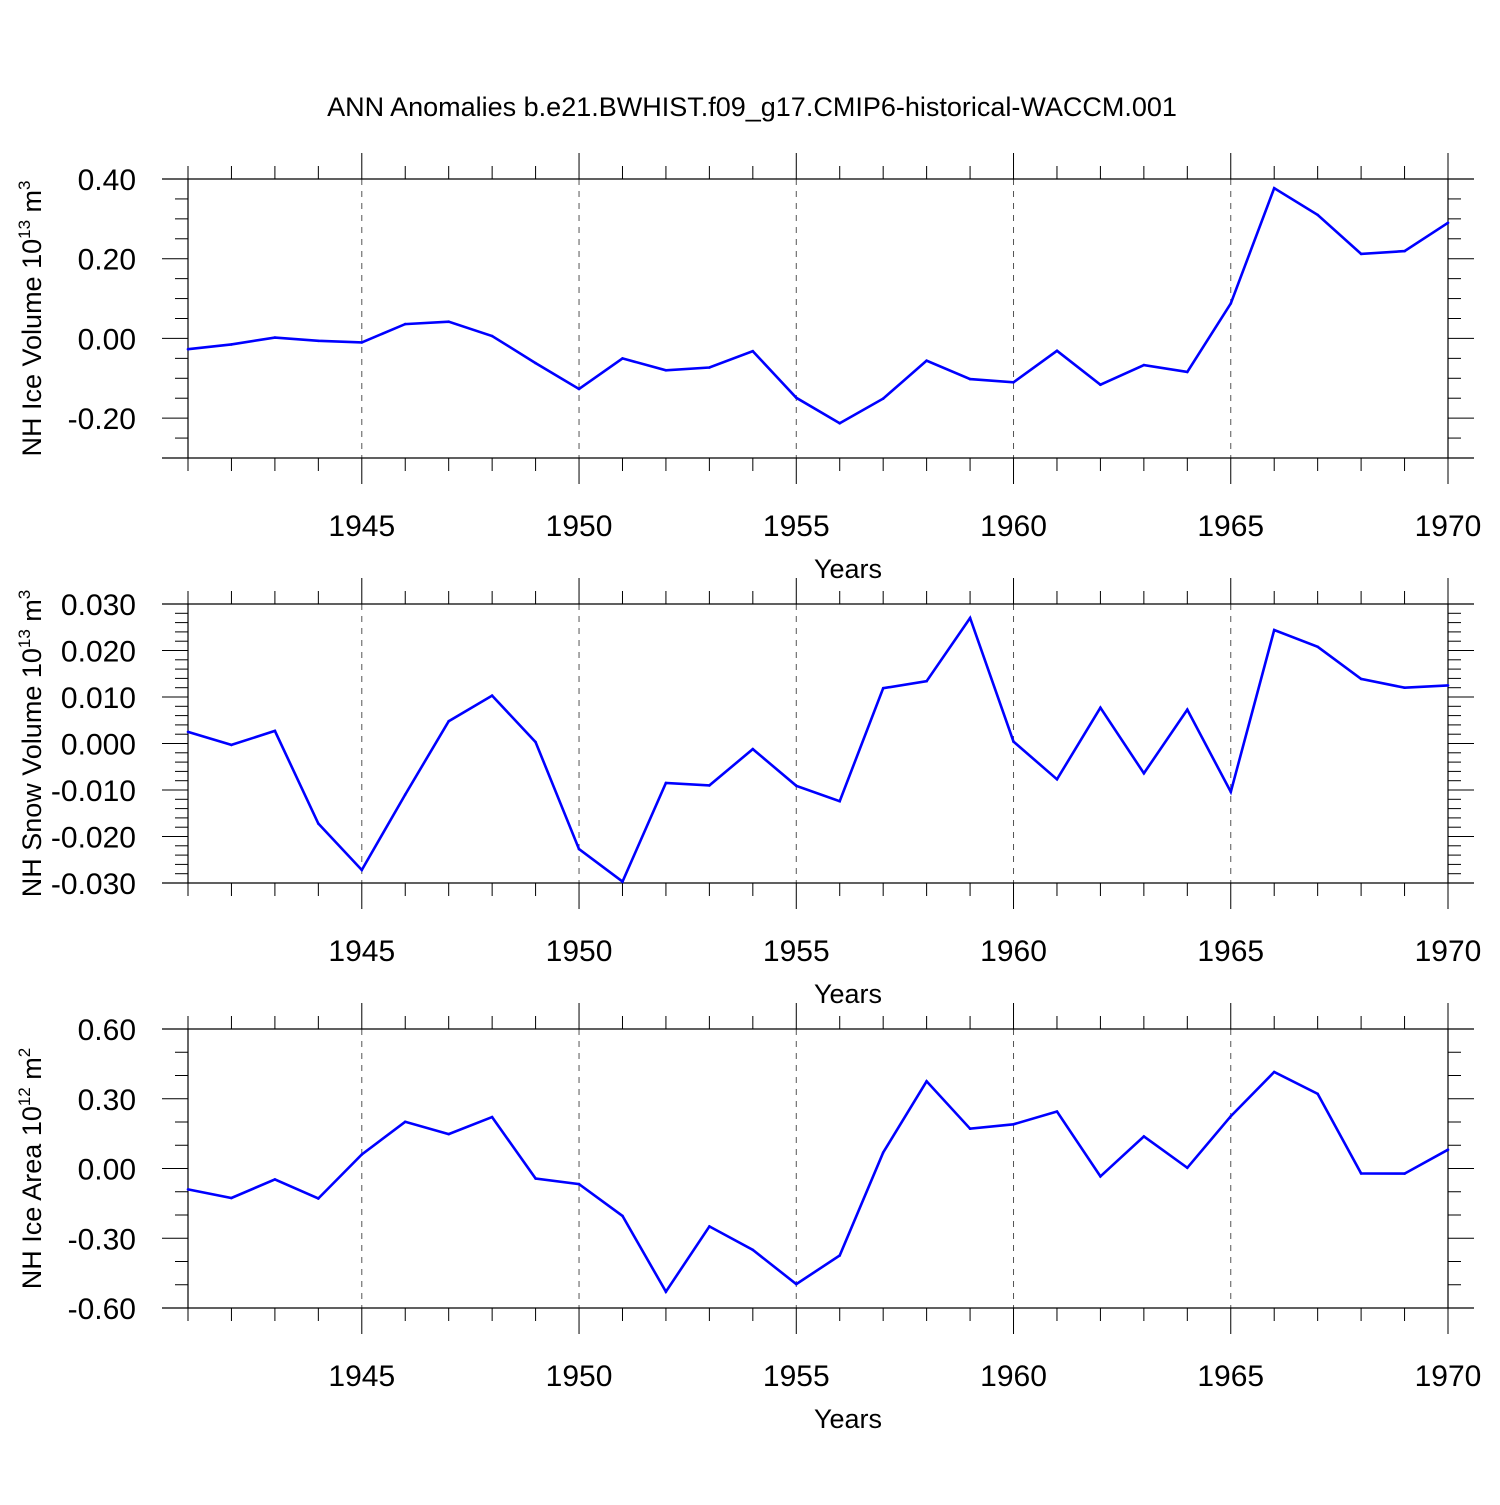 Image resolution: width=1500 pixels, height=1505 pixels. Describe the element at coordinates (24, 1096) in the screenshot. I see `y-axis-title-exponent: 12` at that location.